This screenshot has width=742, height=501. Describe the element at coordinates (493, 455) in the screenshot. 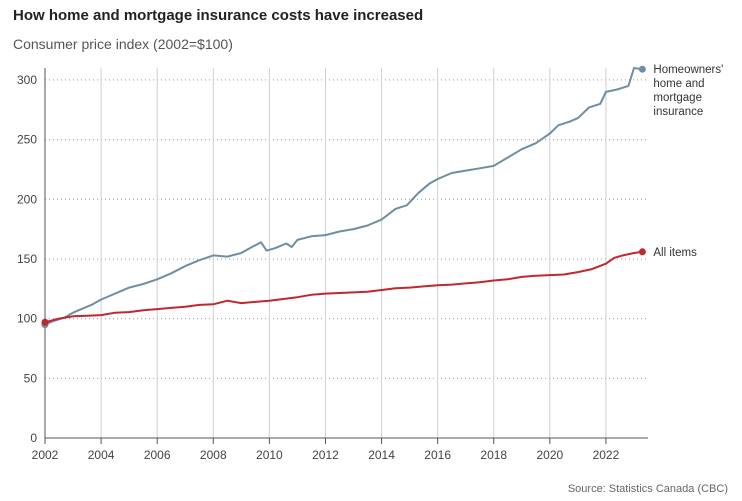

I see `x-tick-label: 2018` at that location.